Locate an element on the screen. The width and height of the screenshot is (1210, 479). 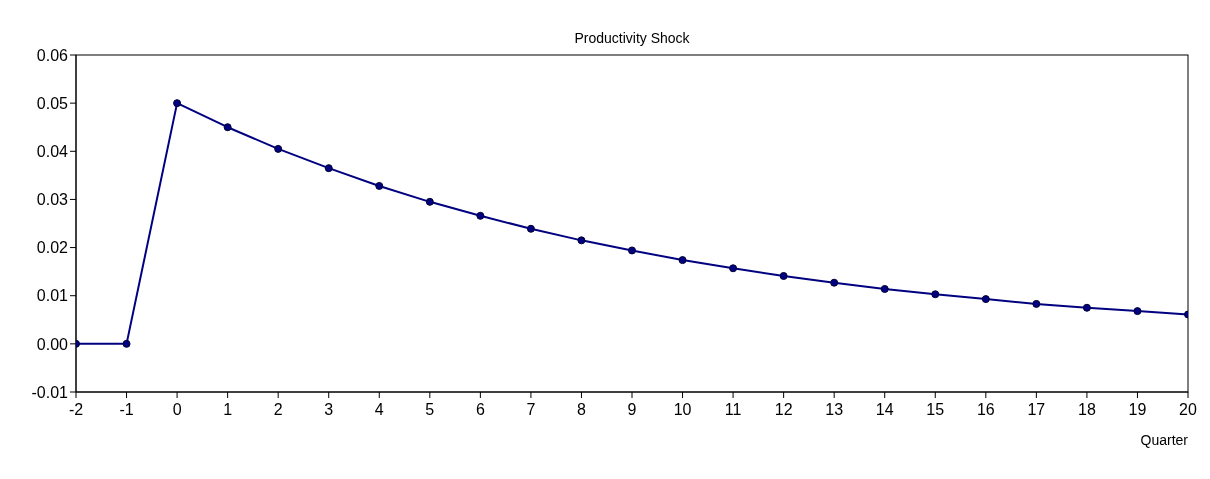
x-tick-label: 14 is located at coordinates (884, 410).